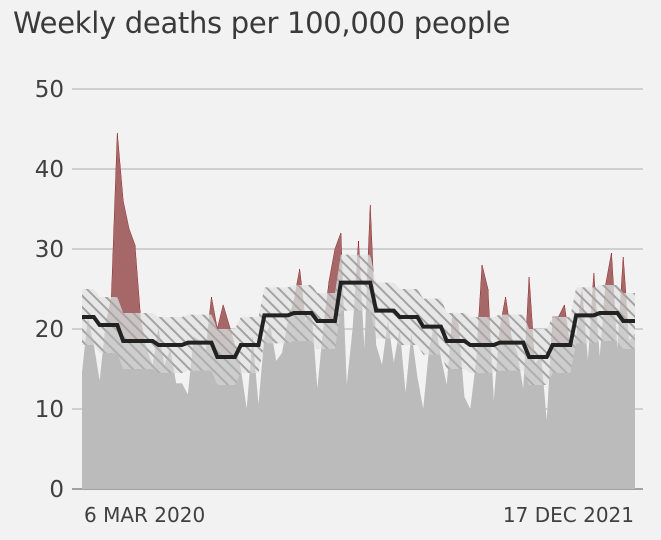 The height and width of the screenshot is (540, 661). Describe the element at coordinates (49, 250) in the screenshot. I see `y-tick-label: 30` at that location.